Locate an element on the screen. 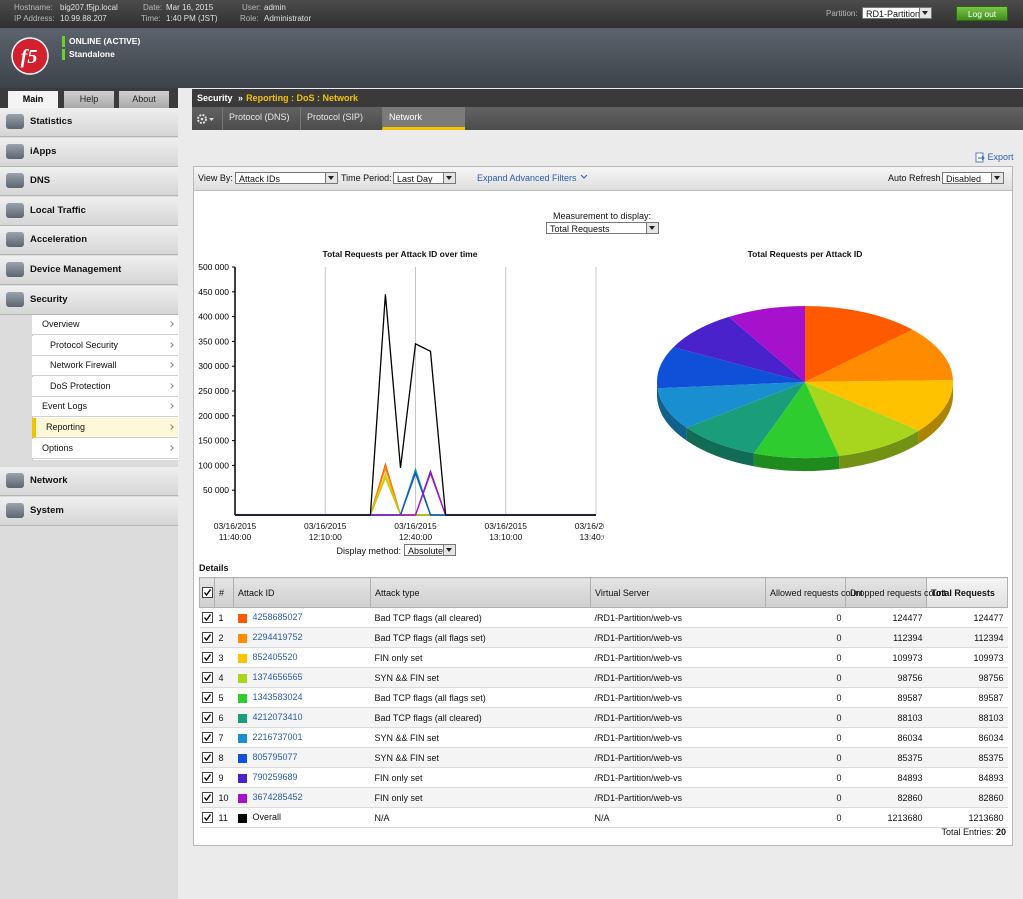 The image size is (1023, 899). hostname: big207.f5jp.local is located at coordinates (89, 7).